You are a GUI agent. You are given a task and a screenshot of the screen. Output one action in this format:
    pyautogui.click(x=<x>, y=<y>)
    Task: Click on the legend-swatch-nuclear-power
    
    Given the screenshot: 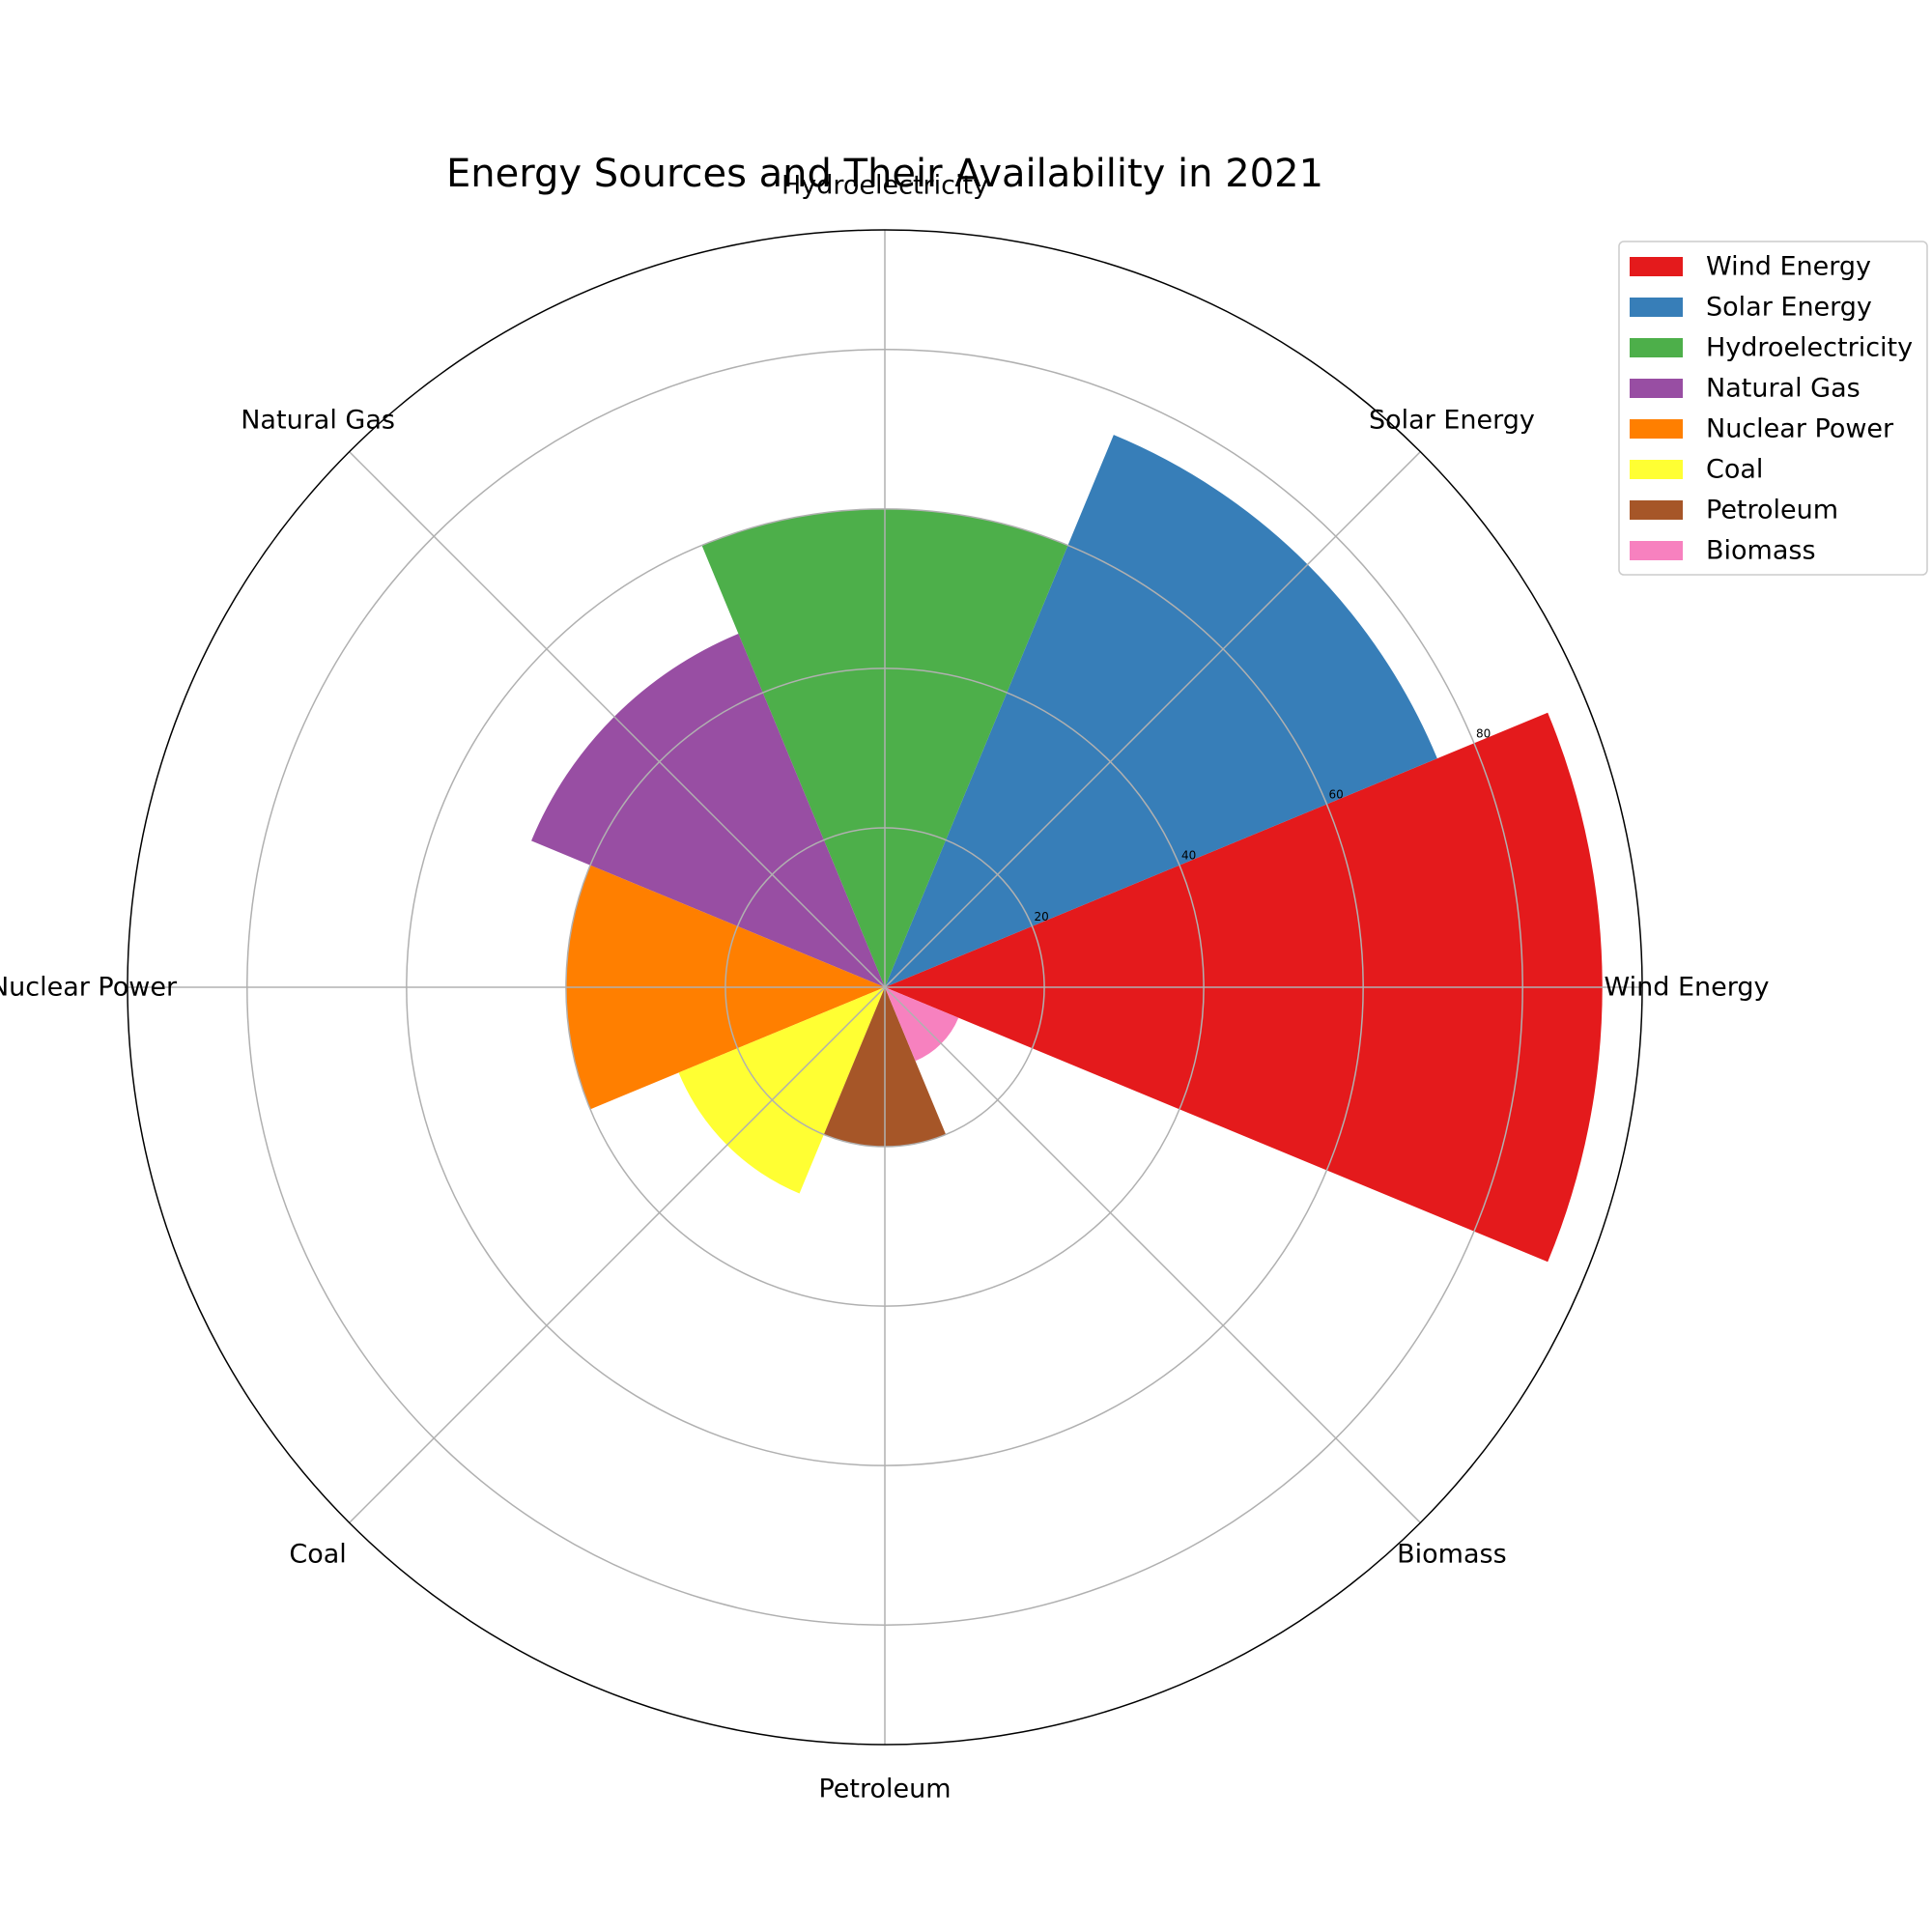 What is the action you would take?
    pyautogui.click(x=1656, y=429)
    